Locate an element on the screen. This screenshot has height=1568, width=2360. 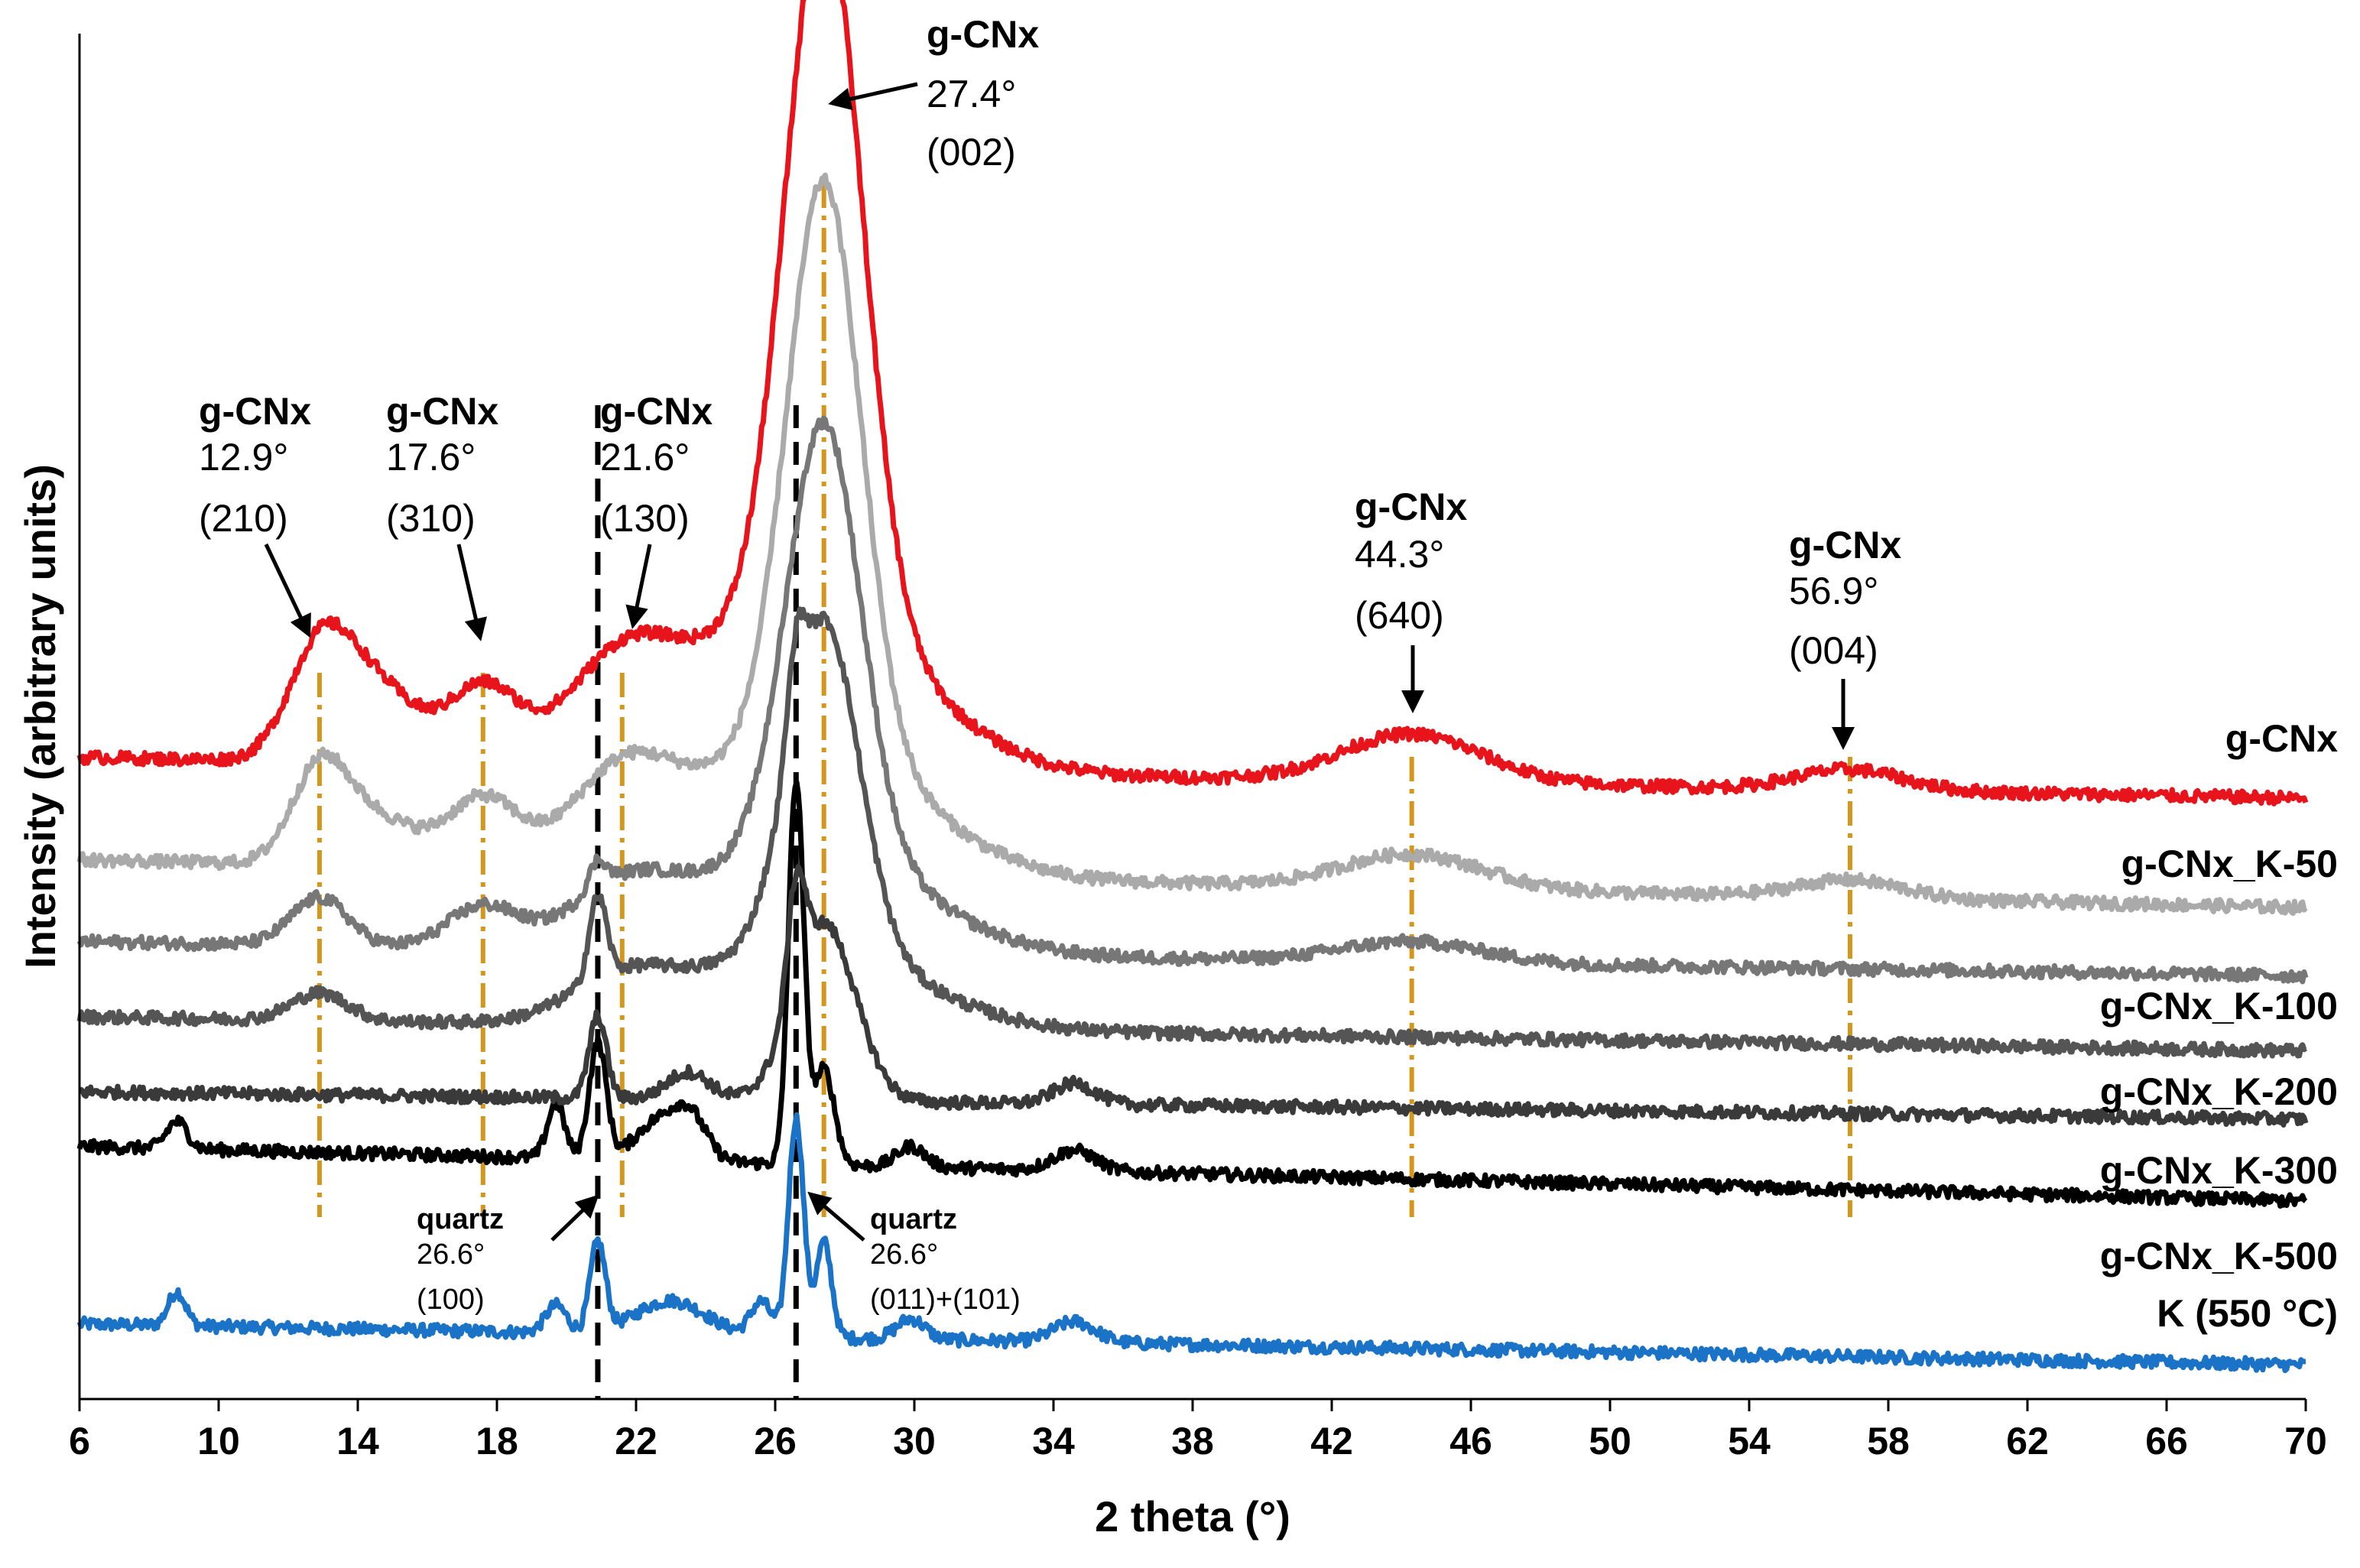
x-tick-label: 10 is located at coordinates (218, 1441).